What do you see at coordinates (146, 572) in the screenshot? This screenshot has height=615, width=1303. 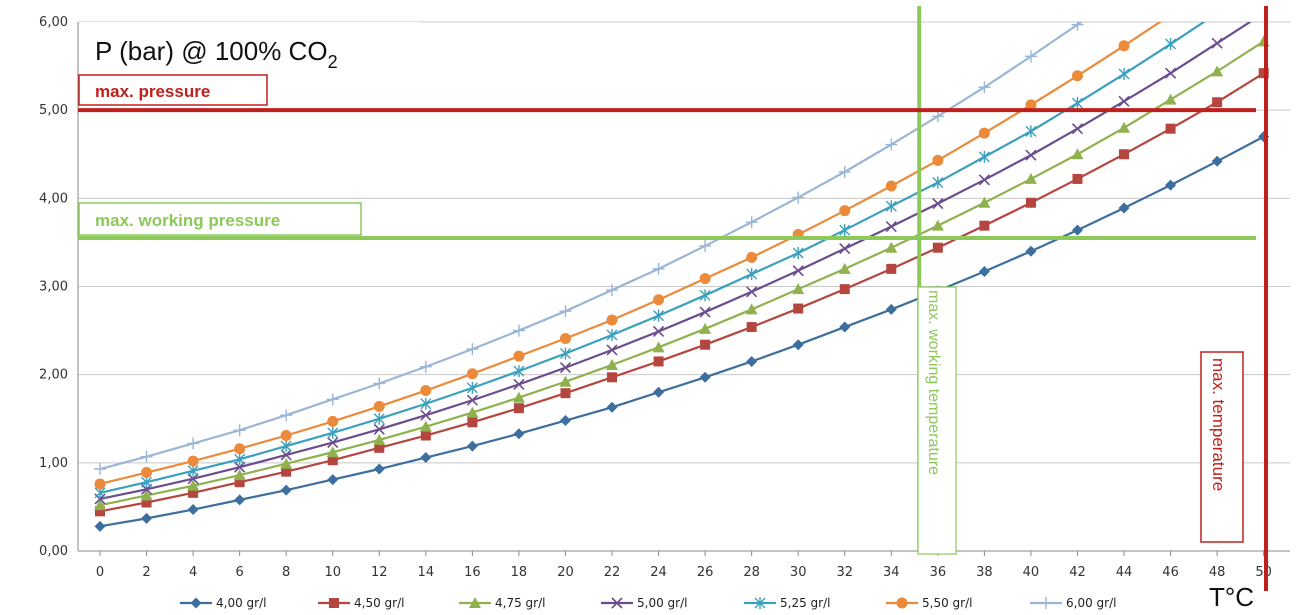 I see `x-tick-label: 2` at bounding box center [146, 572].